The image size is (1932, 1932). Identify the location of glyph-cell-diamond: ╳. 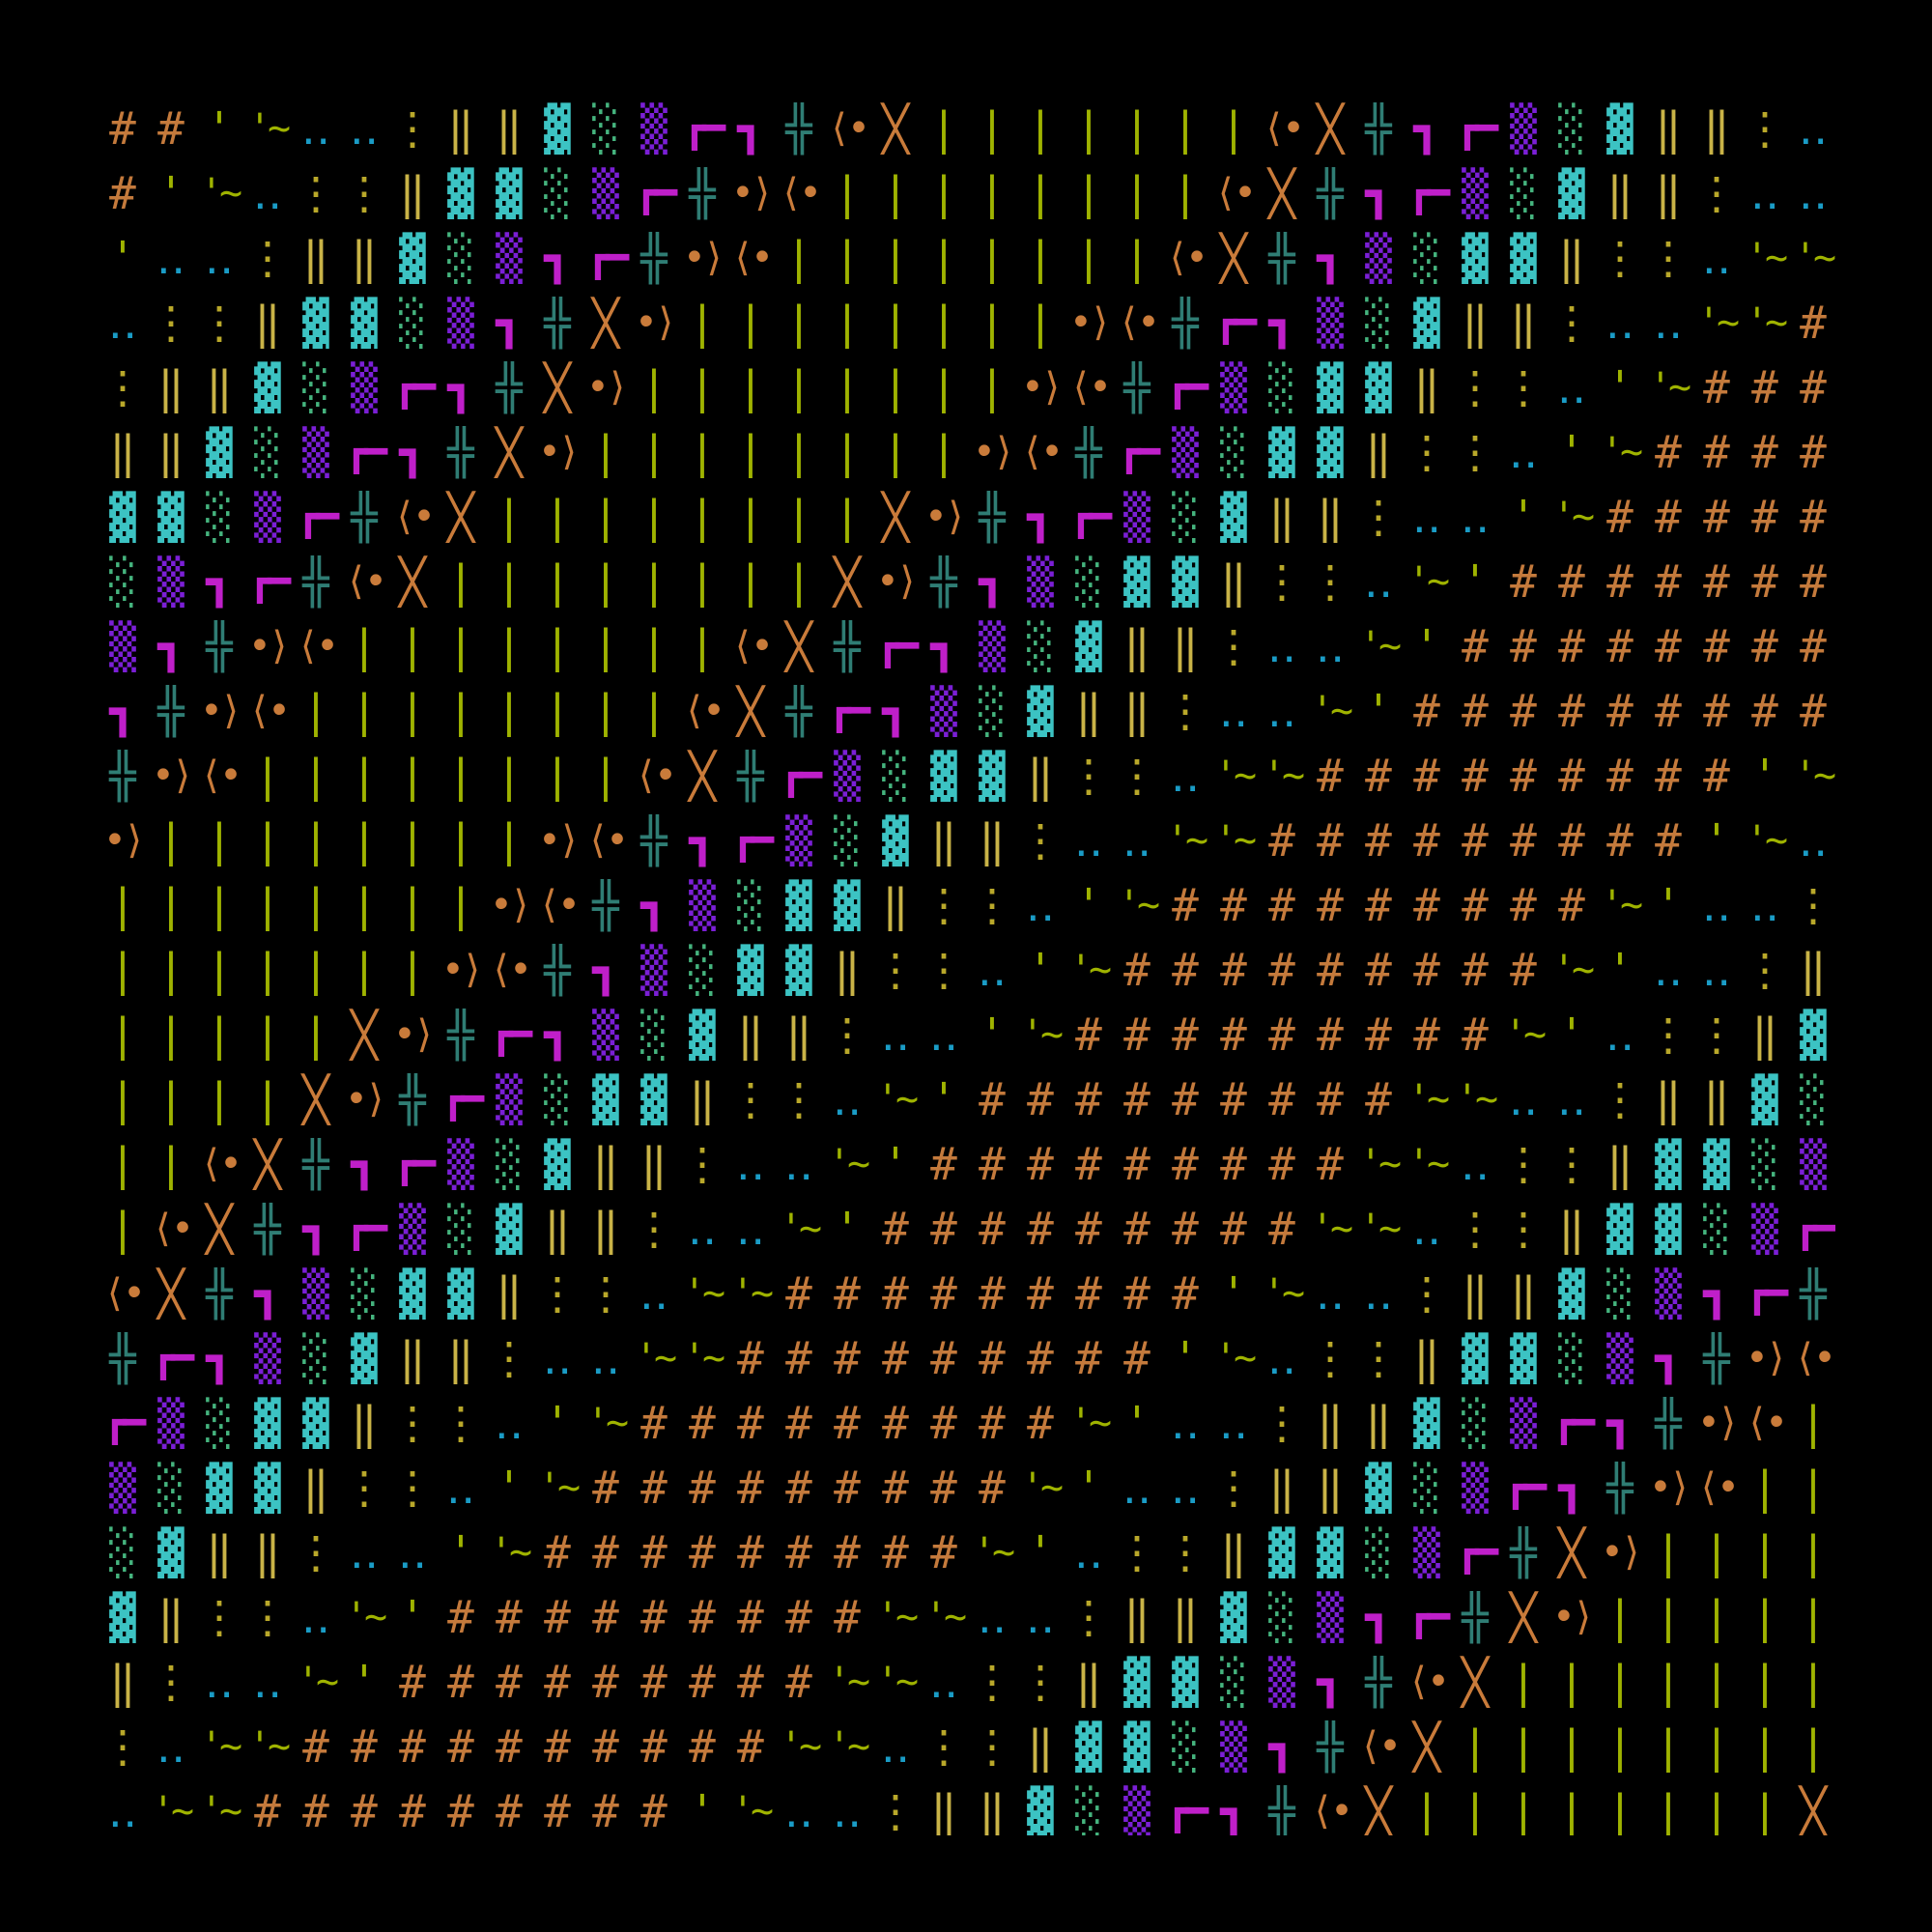
(605, 323).